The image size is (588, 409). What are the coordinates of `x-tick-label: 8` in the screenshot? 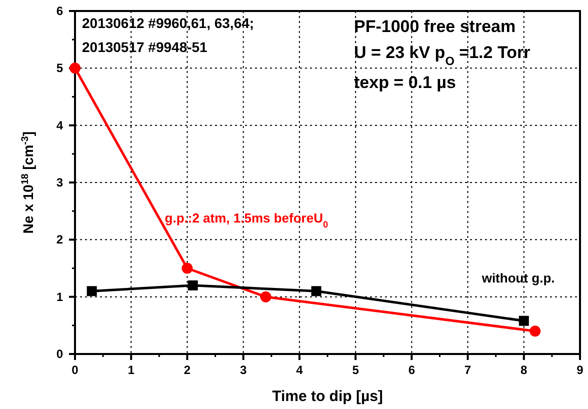 It's located at (524, 370).